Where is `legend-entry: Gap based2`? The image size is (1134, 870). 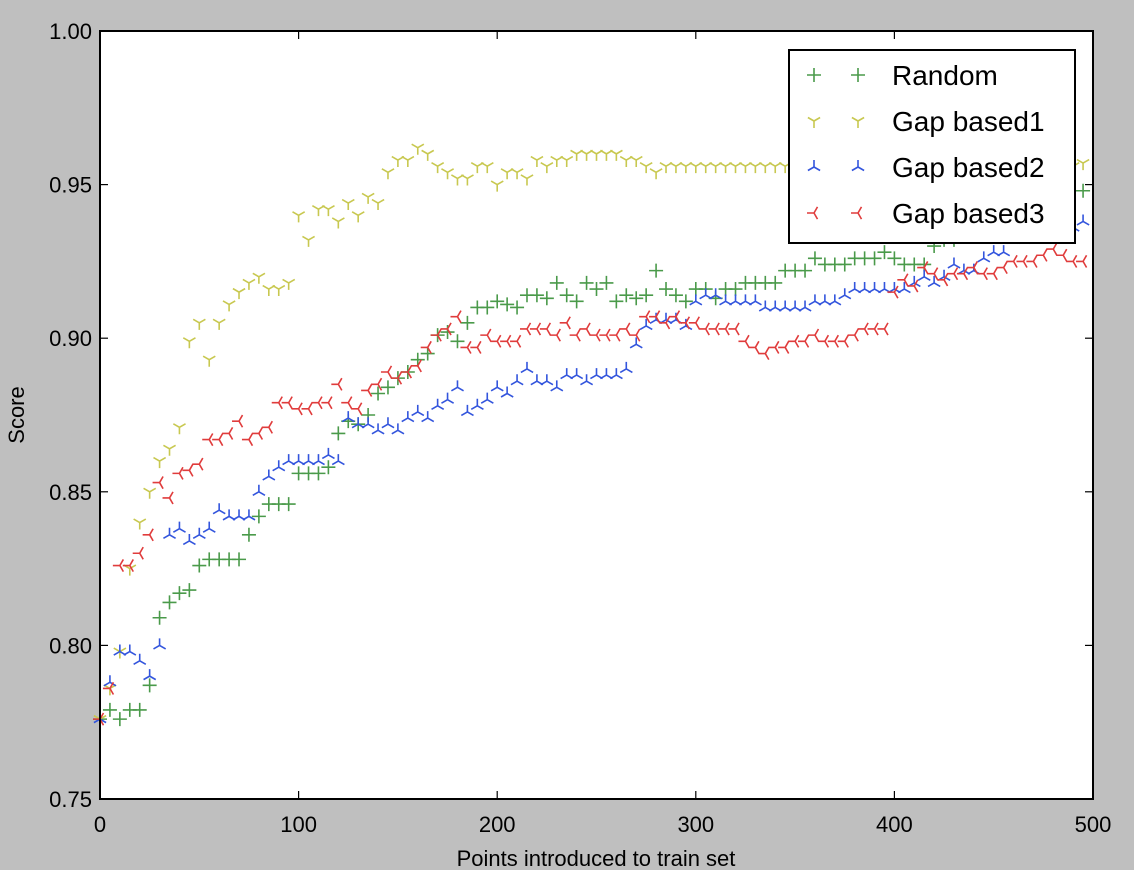
legend-entry: Gap based2 is located at coordinates (926, 167).